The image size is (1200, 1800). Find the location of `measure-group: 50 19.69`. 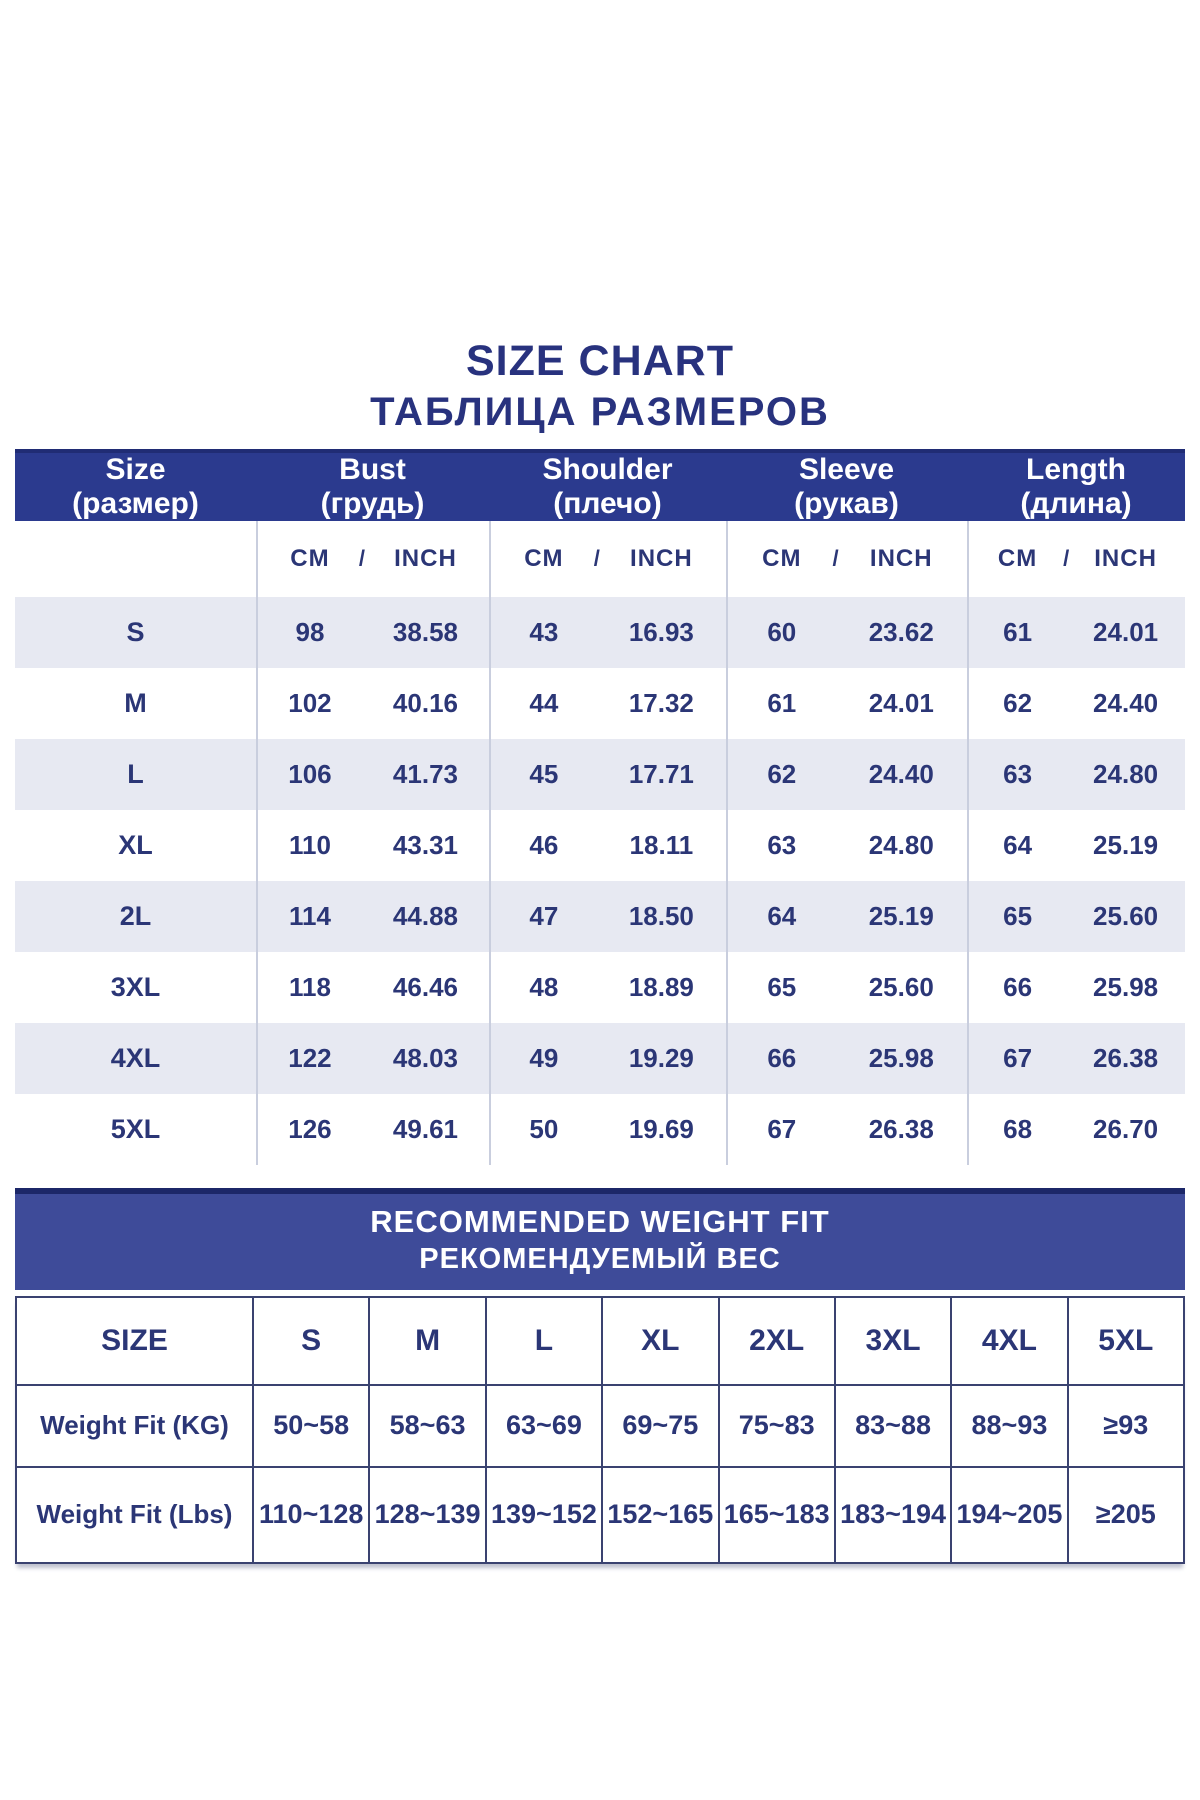

measure-group: 50 19.69 is located at coordinates (607, 1129).